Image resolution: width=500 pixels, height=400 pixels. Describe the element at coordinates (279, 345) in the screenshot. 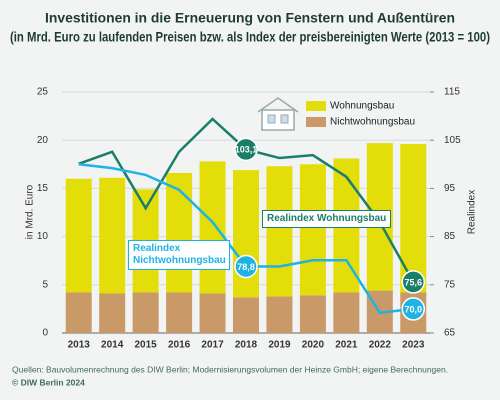

I see `x-tick-label: 2019` at that location.